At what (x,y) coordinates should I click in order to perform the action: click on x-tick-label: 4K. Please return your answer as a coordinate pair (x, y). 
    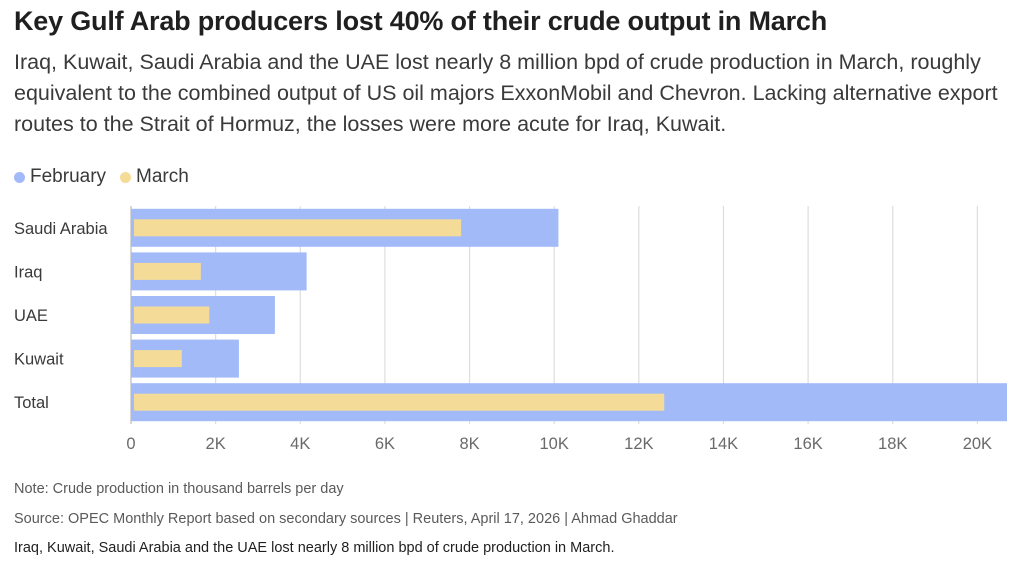
    Looking at the image, I should click on (300, 444).